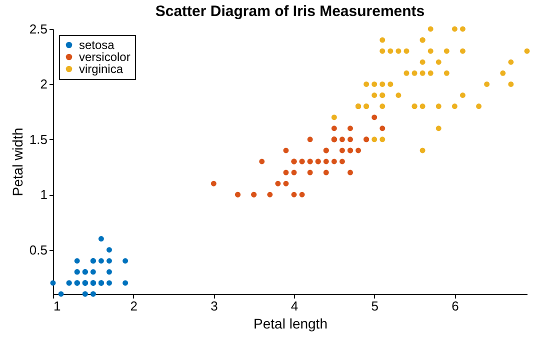  What do you see at coordinates (44, 194) in the screenshot?
I see `y-tick-label: 1` at bounding box center [44, 194].